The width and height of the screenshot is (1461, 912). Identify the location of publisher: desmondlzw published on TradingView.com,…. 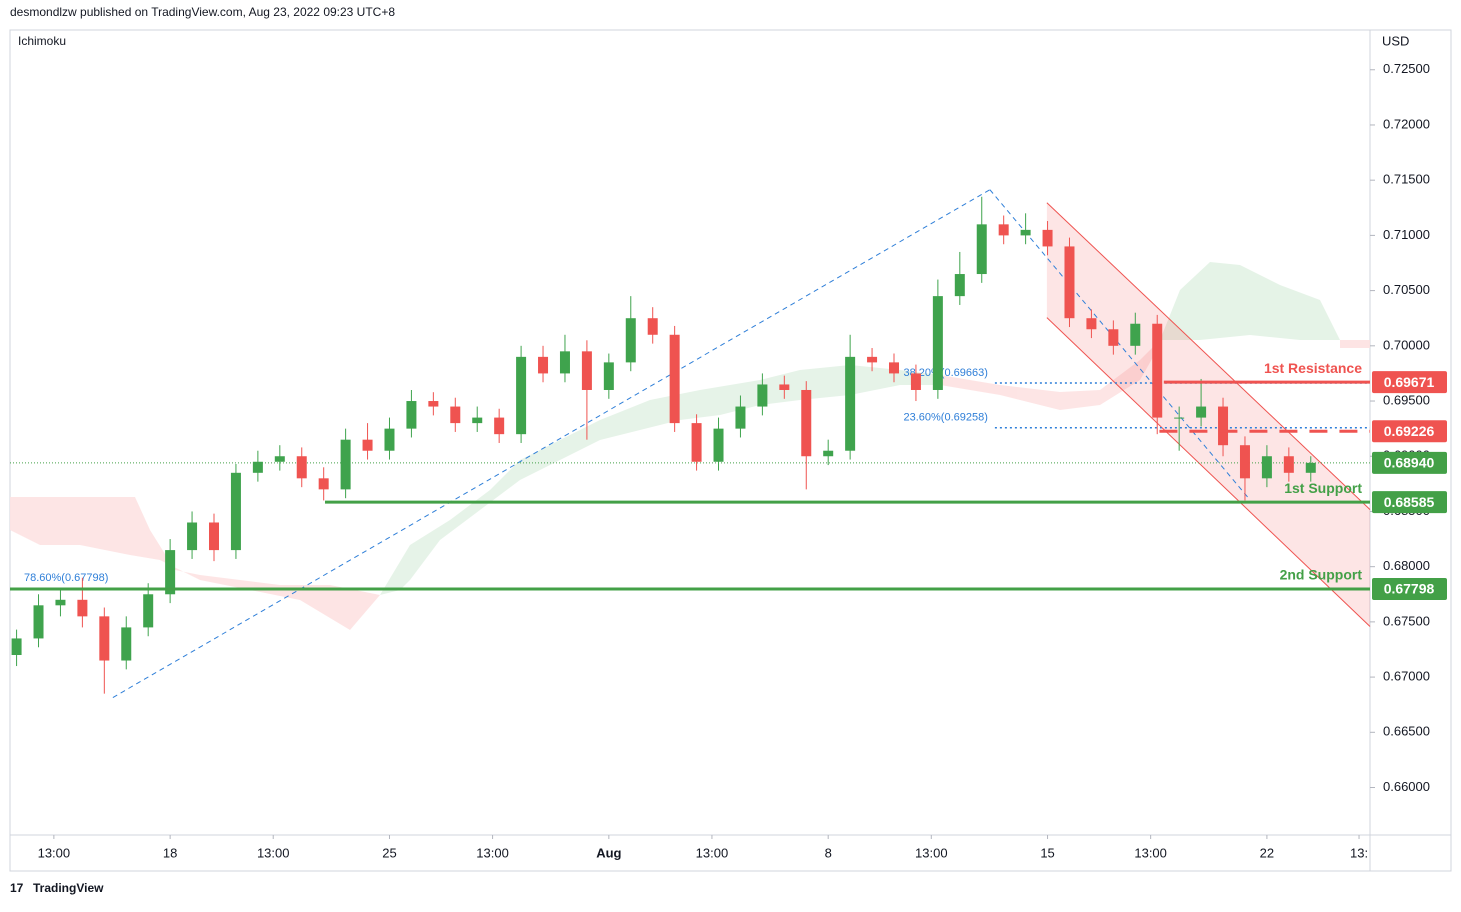
(202, 12).